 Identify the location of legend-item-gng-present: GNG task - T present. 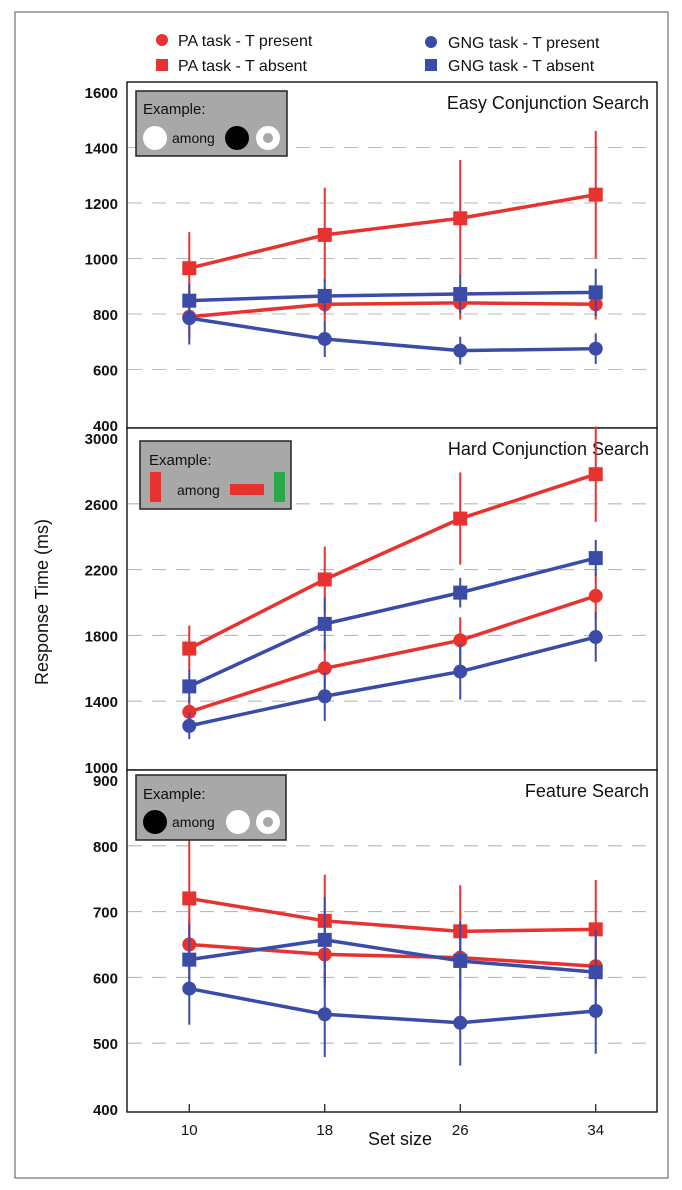
(512, 43).